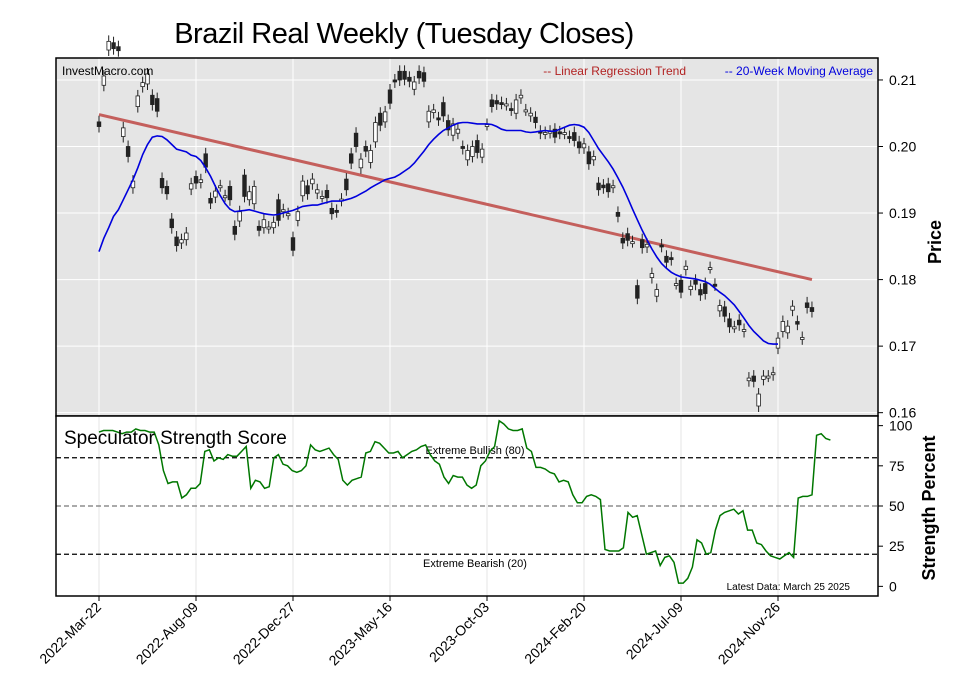 This screenshot has width=957, height=694. I want to click on x-tick-label: 2024-Feb-20, so click(555, 633).